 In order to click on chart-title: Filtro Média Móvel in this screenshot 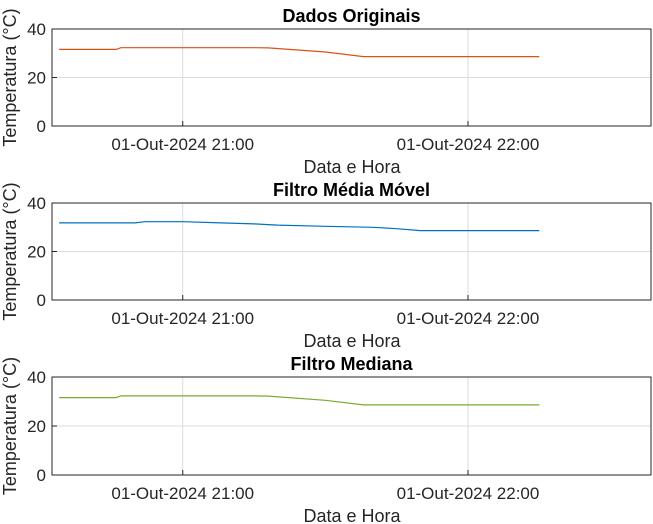, I will do `click(351, 190)`.